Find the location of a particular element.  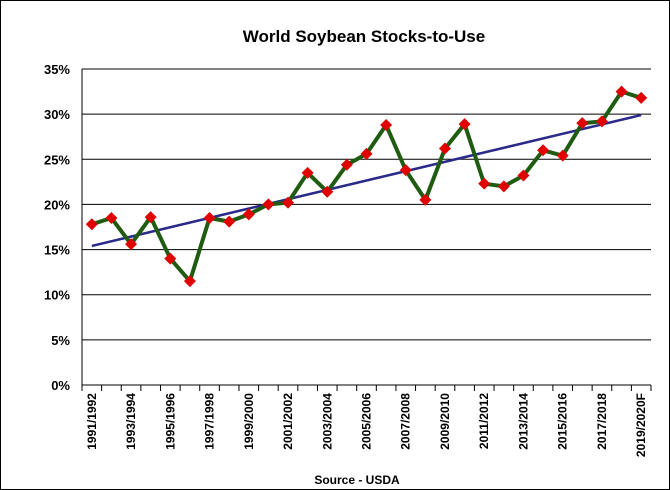

y-tick-label: 20% is located at coordinates (57, 204).